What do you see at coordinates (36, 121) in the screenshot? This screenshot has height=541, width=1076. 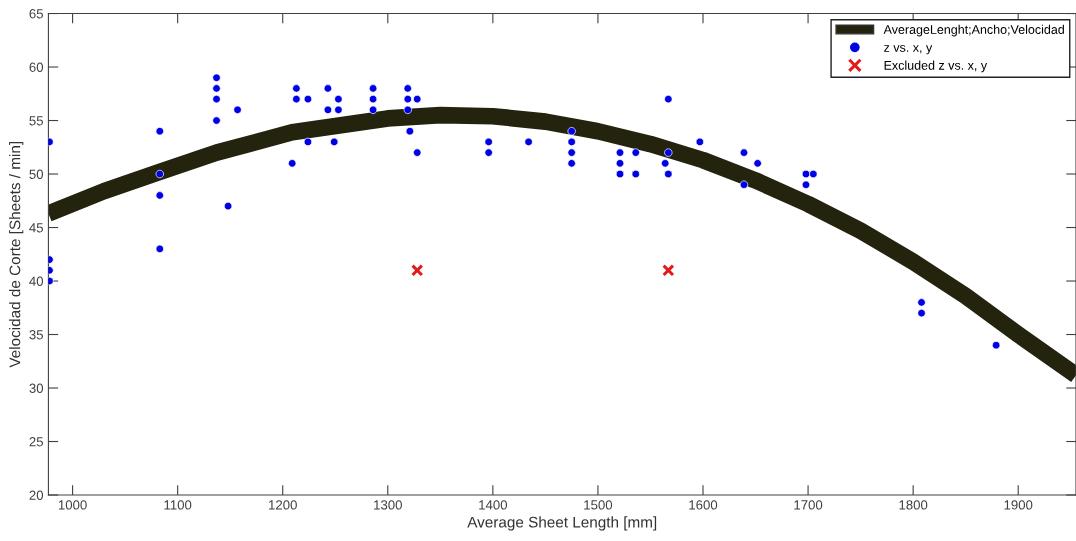 I see `y-tick-label: 55` at bounding box center [36, 121].